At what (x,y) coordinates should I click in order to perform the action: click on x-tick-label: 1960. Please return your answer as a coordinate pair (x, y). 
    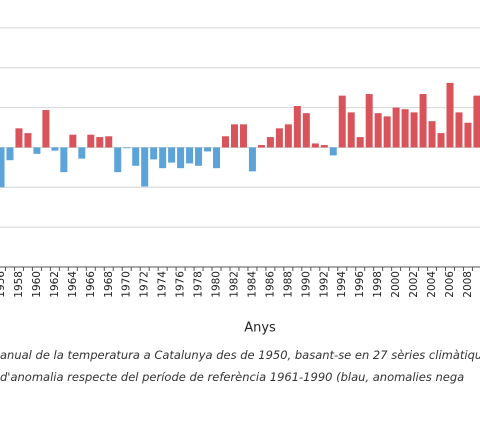
    Looking at the image, I should click on (37, 284).